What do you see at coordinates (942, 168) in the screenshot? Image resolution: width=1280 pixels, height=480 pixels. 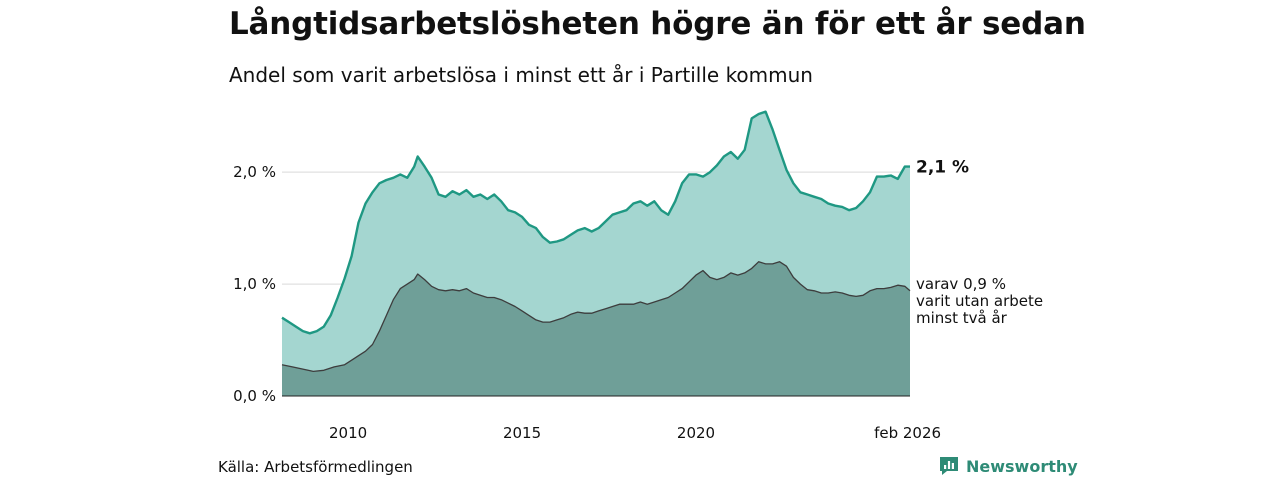 I see `end-label-main: 2,1 %` at bounding box center [942, 168].